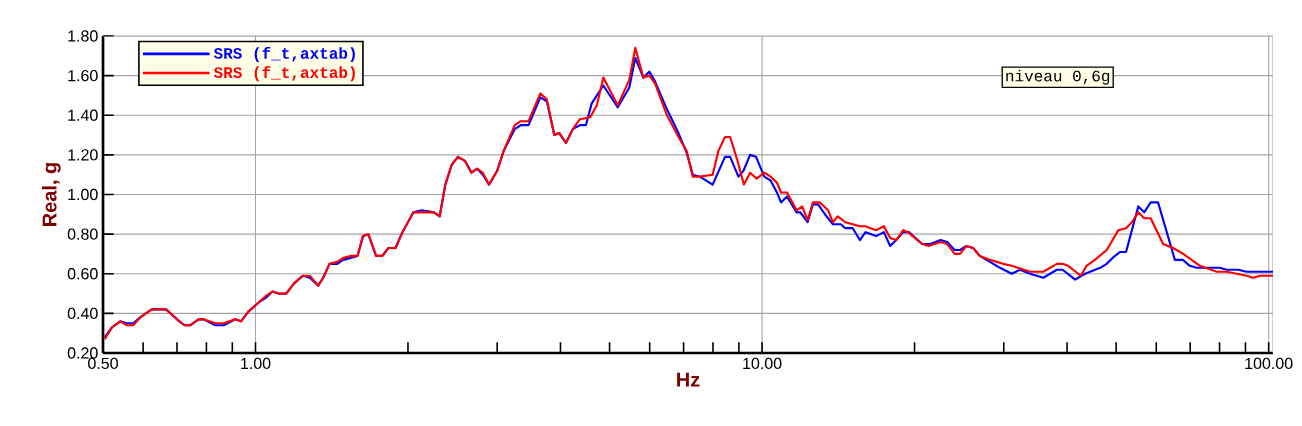  What do you see at coordinates (82, 274) in the screenshot?
I see `y-tick-label: 0.60` at bounding box center [82, 274].